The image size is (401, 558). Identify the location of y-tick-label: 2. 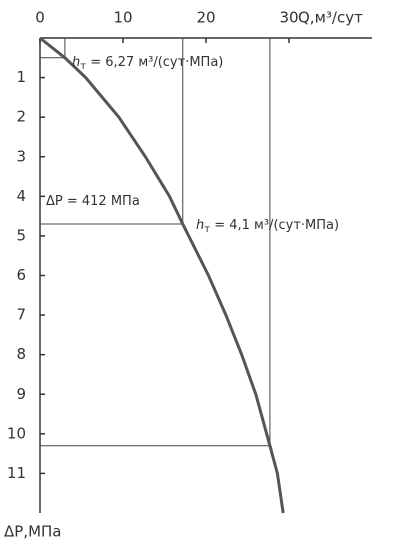
(21, 117).